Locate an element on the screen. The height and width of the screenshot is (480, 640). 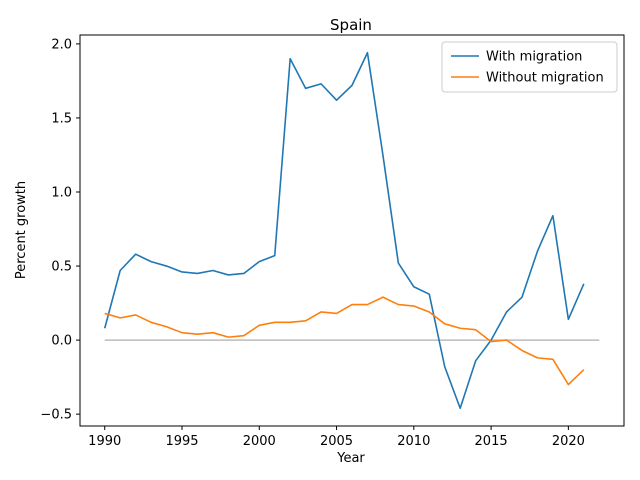
x-tick-label: 1990 is located at coordinates (104, 441).